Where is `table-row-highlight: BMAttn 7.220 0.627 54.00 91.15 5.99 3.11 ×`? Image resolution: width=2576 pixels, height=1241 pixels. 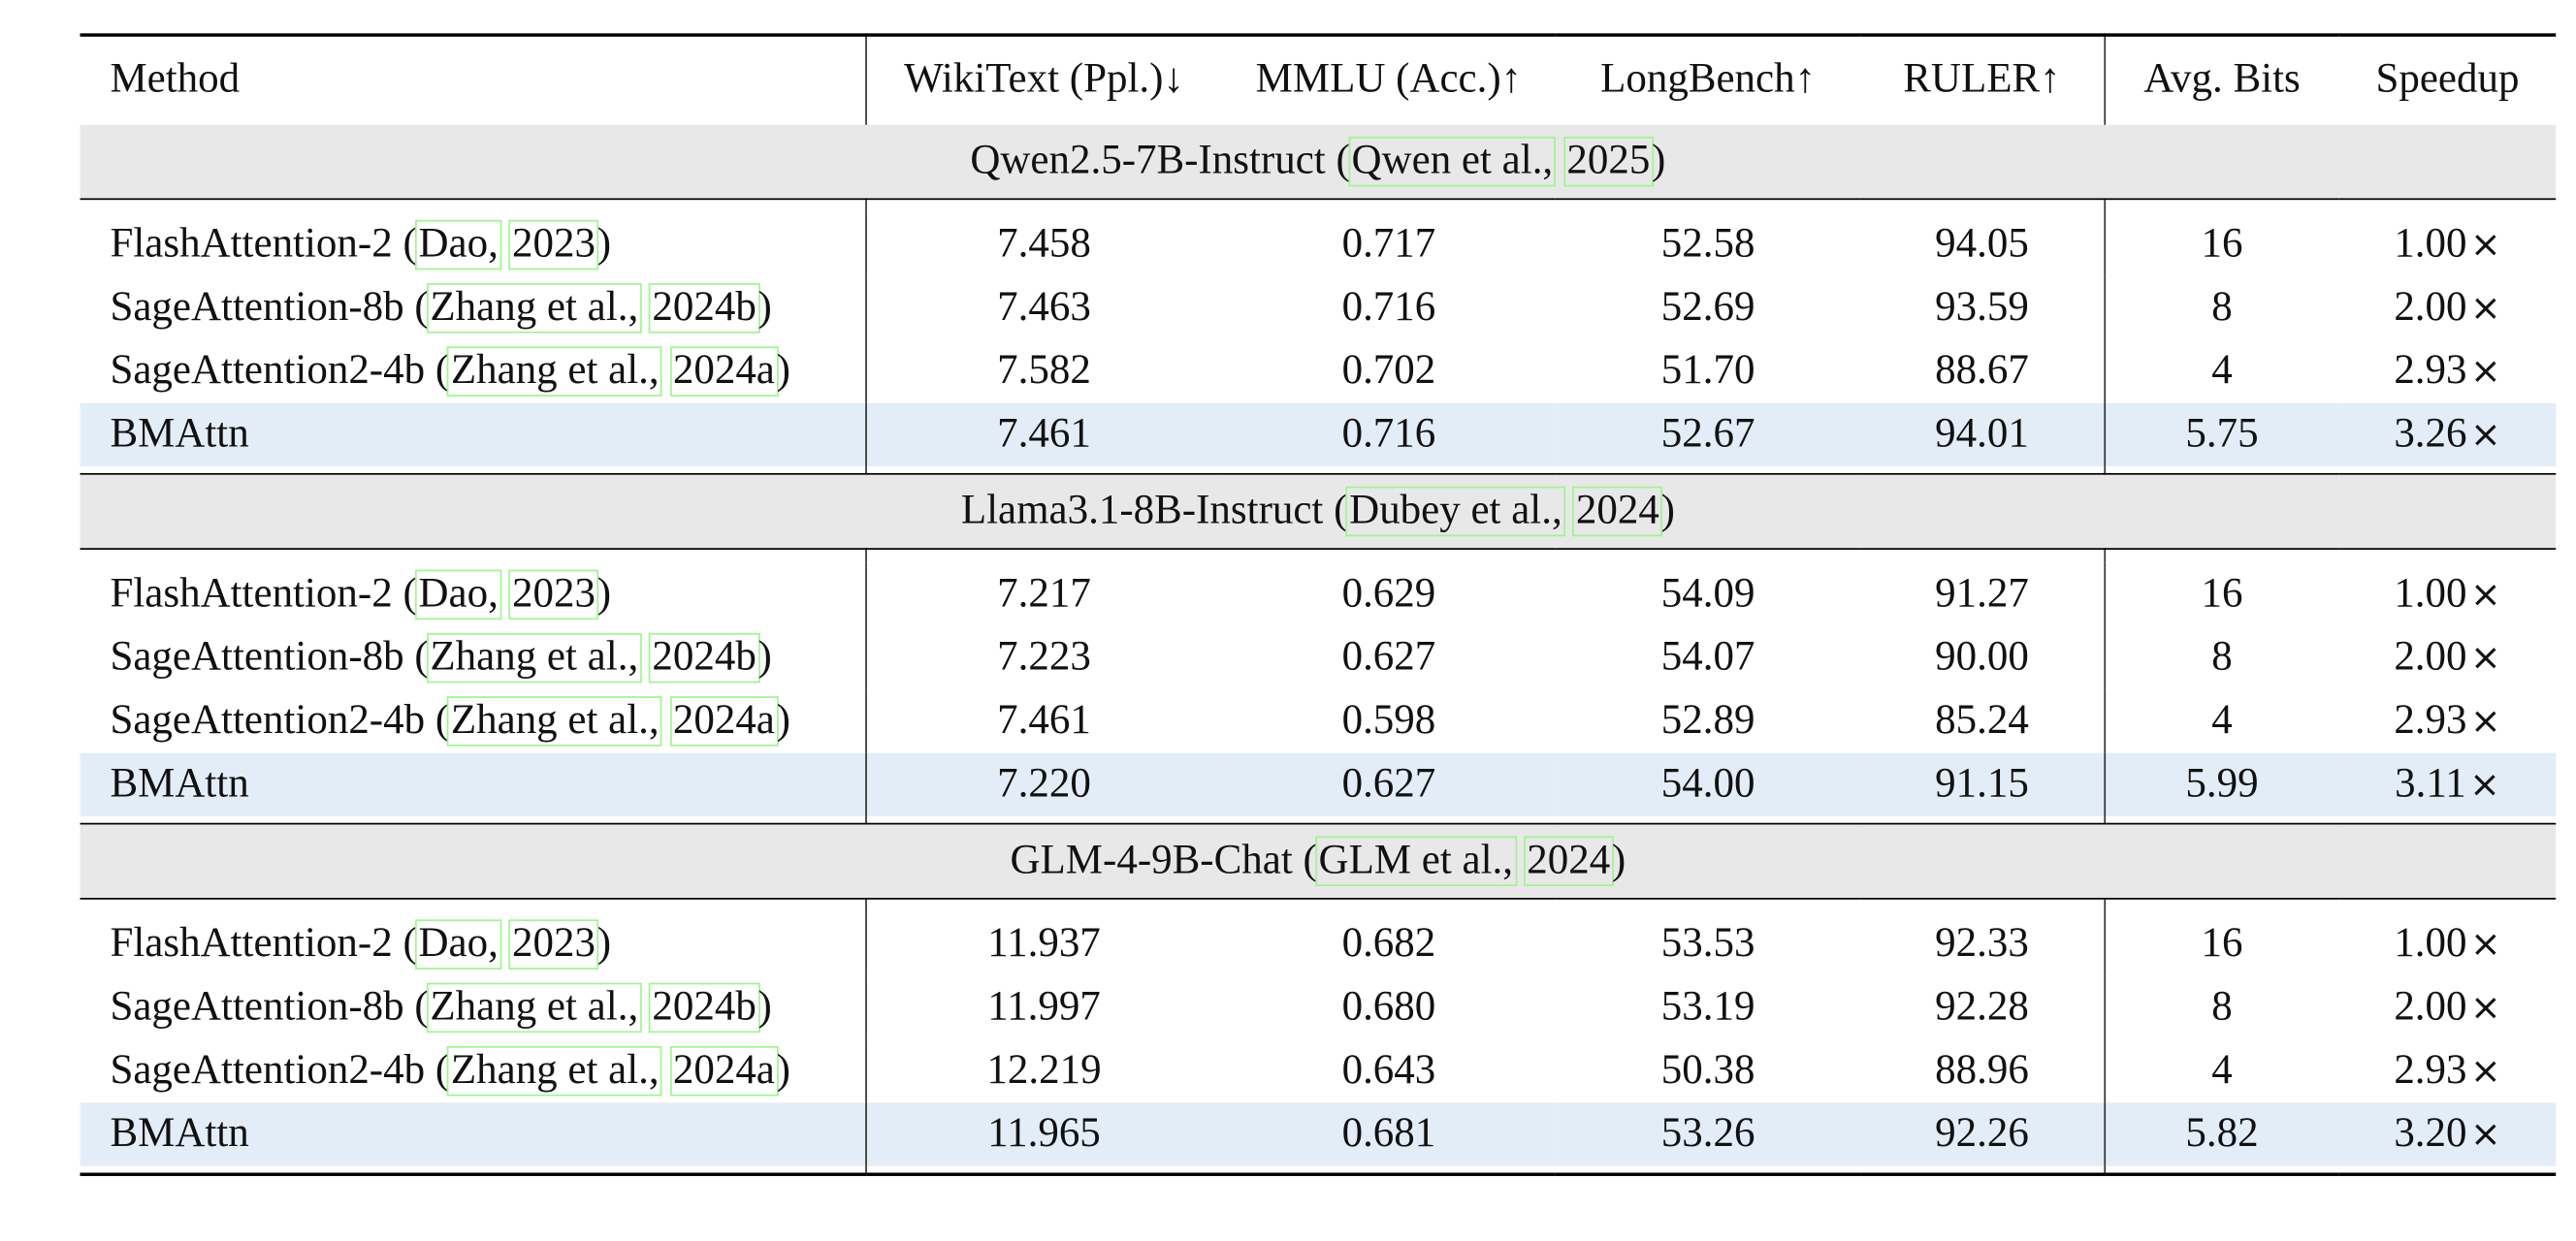 table-row-highlight: BMAttn 7.220 0.627 54.00 91.15 5.99 3.11 × is located at coordinates (1318, 783).